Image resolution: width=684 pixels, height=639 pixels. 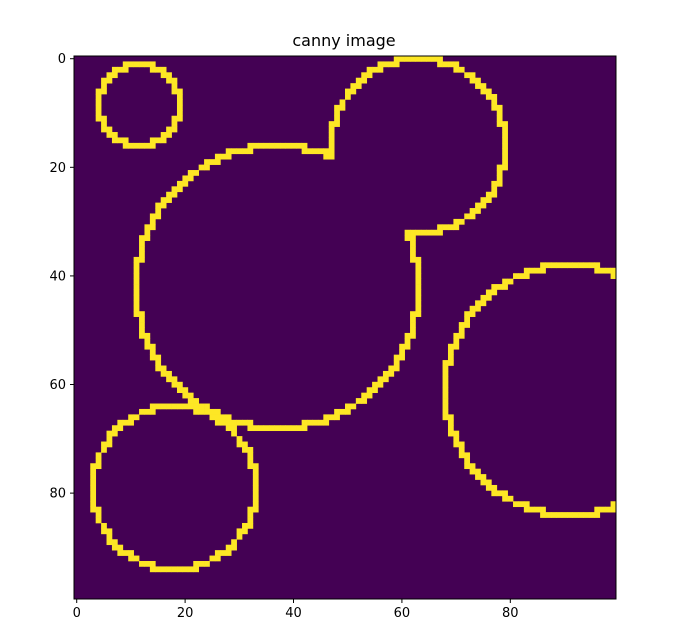 What do you see at coordinates (293, 613) in the screenshot?
I see `x-tick-label: 40` at bounding box center [293, 613].